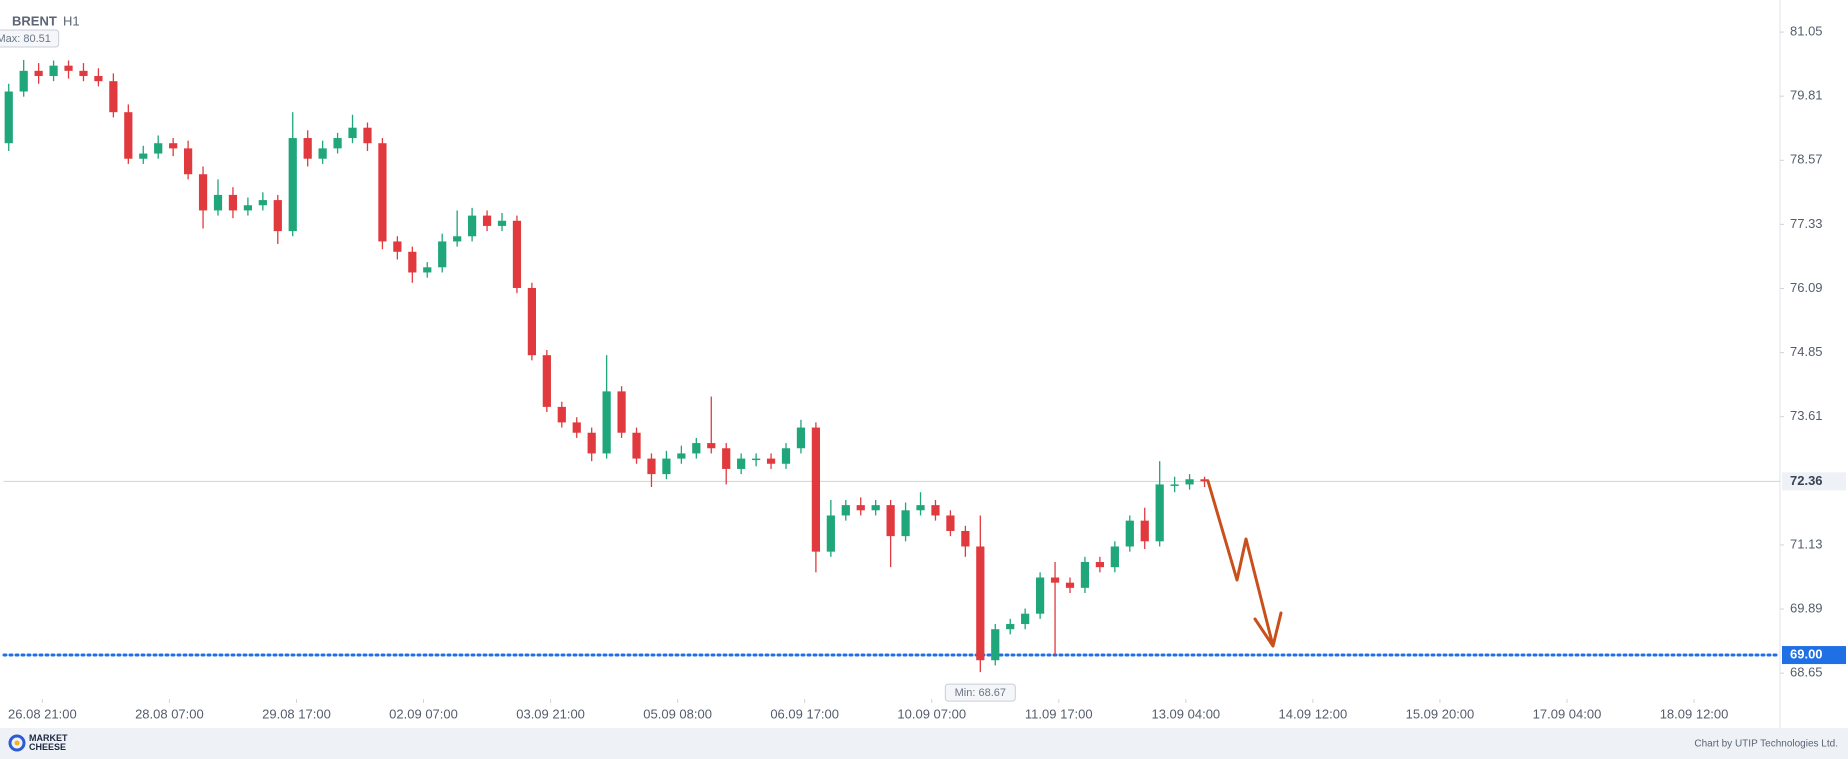 This screenshot has width=1848, height=759. What do you see at coordinates (1806, 480) in the screenshot?
I see `price-label: 72.36` at bounding box center [1806, 480].